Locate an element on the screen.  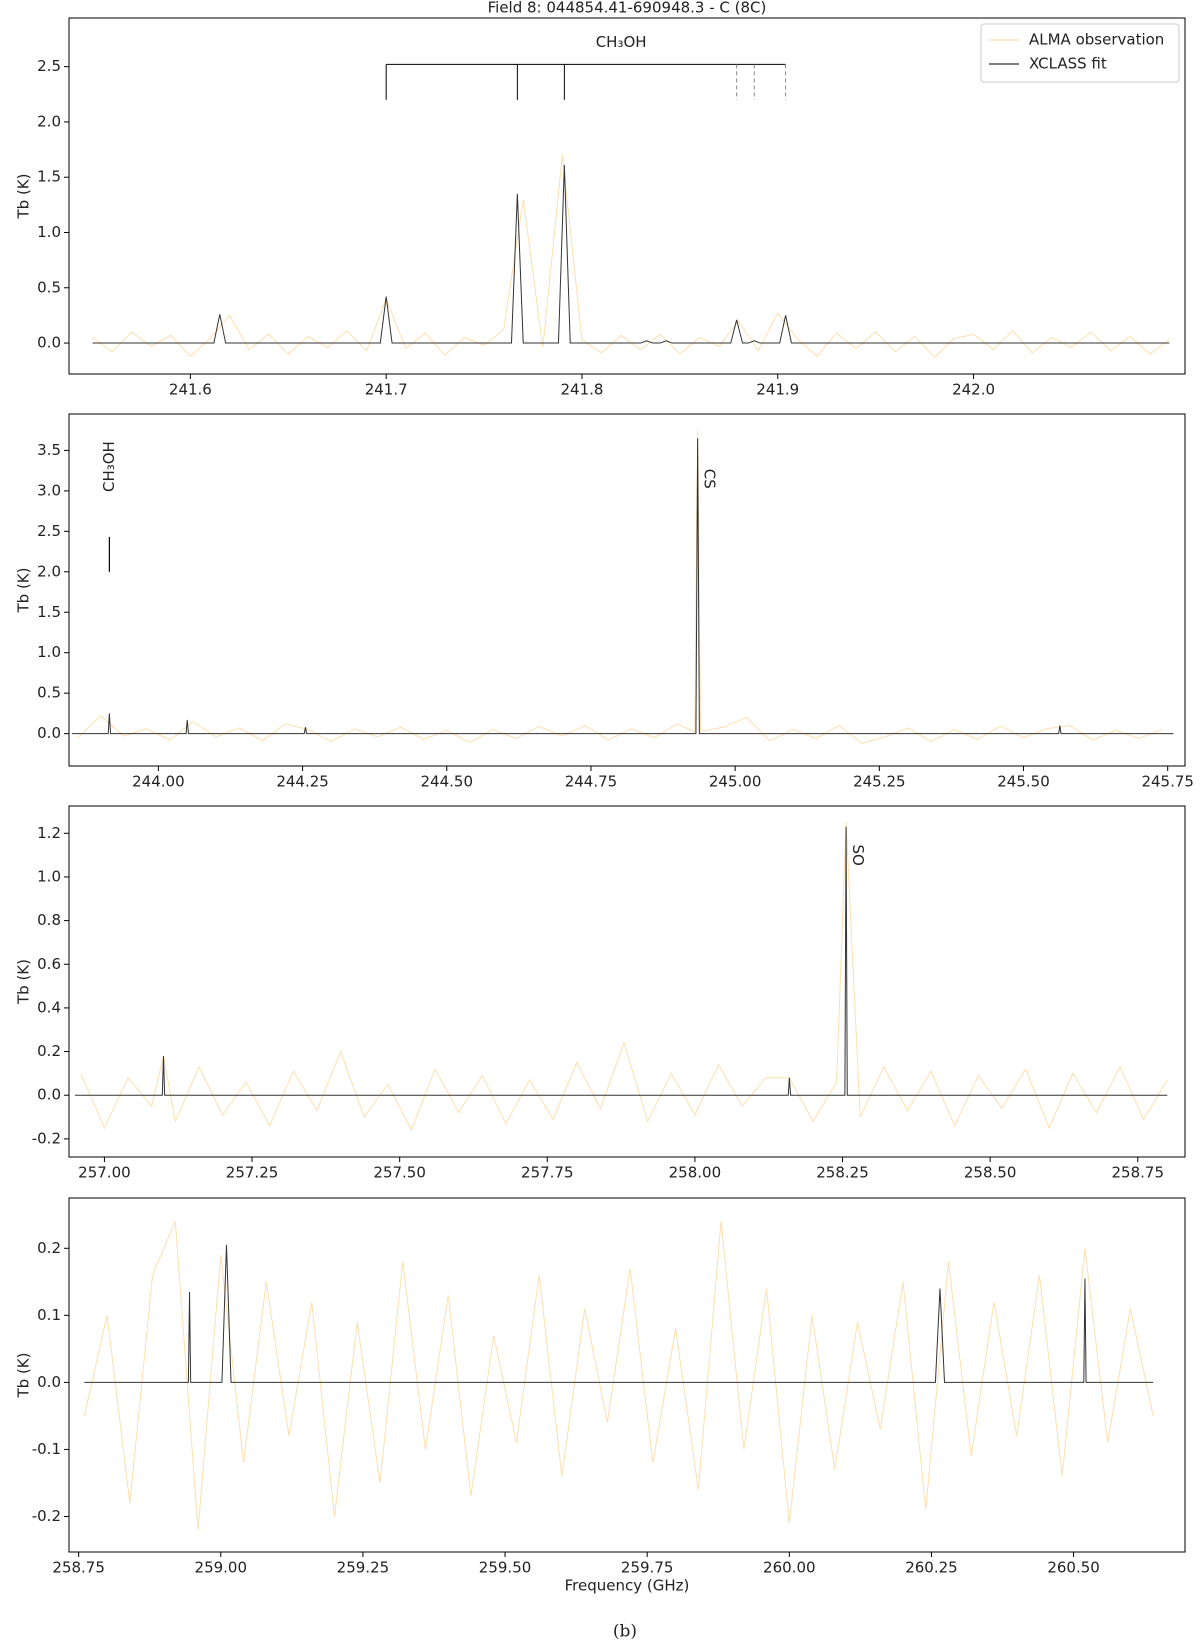
x-tick-label: 245.25 is located at coordinates (879, 782).